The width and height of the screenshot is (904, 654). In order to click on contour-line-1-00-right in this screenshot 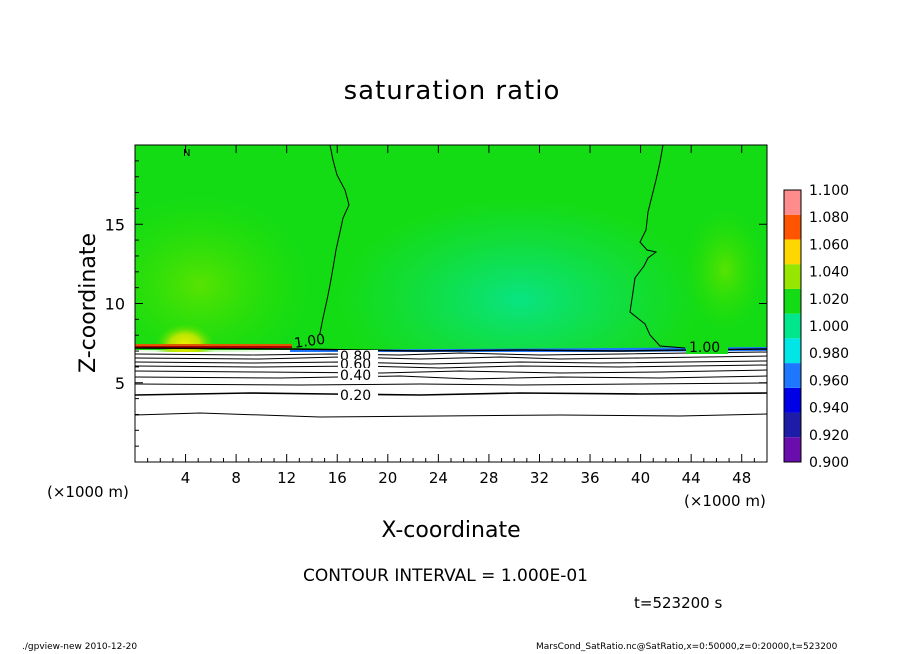, I will do `click(657, 247)`.